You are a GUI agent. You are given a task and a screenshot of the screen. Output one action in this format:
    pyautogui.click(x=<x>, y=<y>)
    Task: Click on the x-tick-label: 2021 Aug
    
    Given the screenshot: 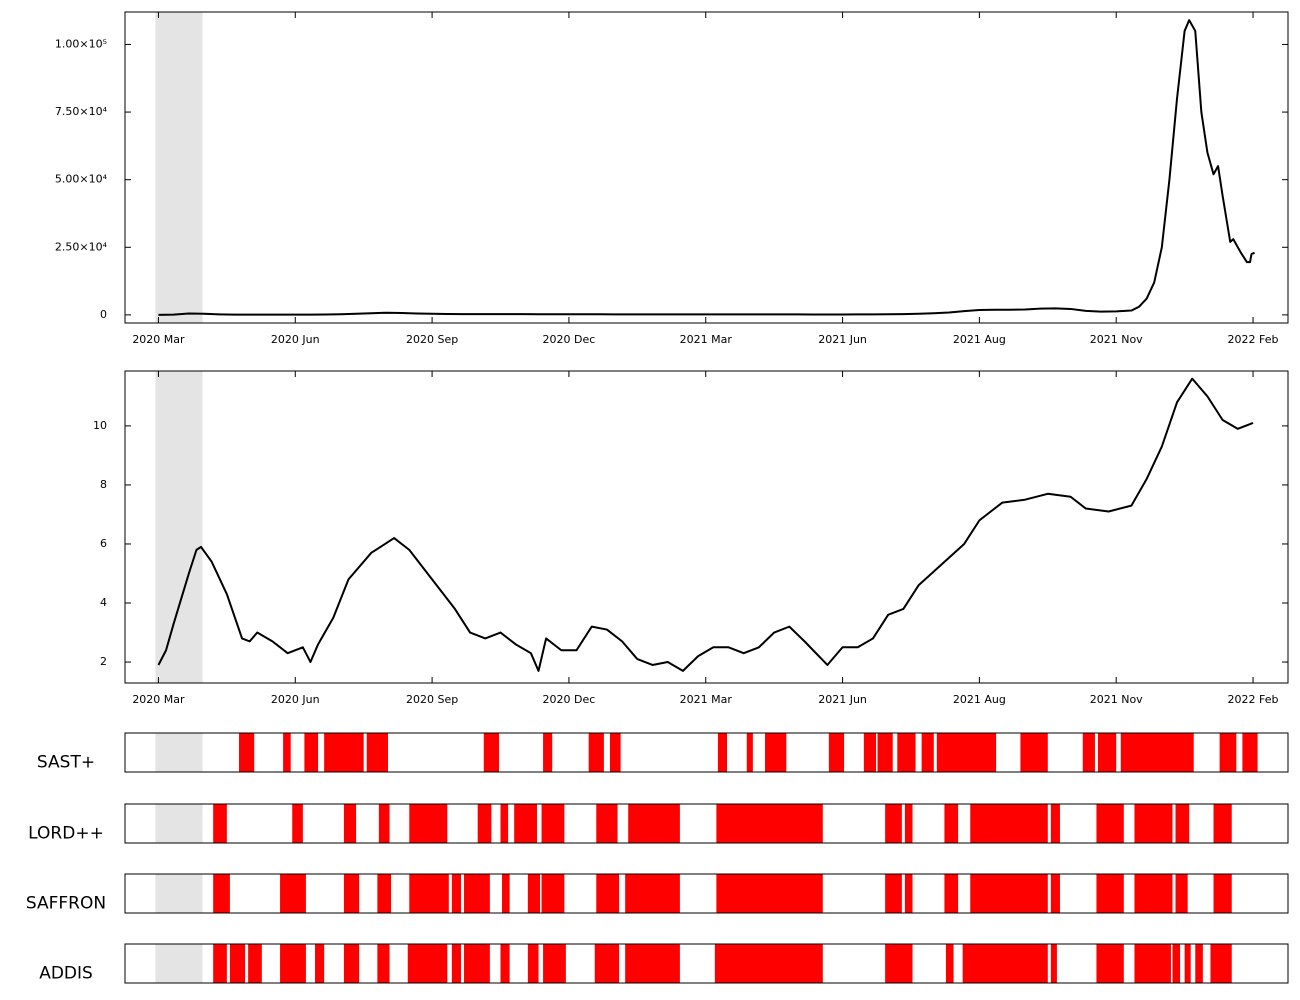 What is the action you would take?
    pyautogui.click(x=979, y=339)
    